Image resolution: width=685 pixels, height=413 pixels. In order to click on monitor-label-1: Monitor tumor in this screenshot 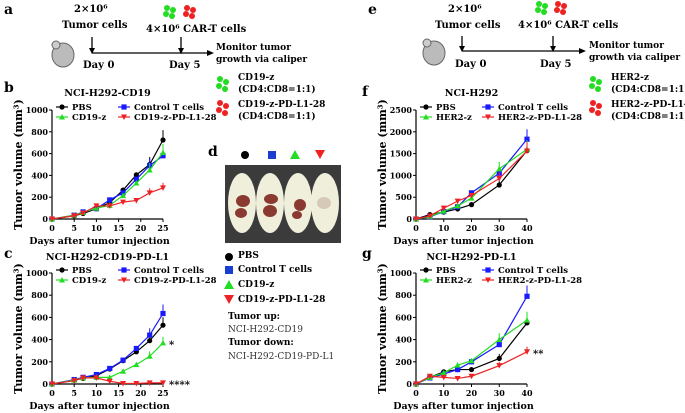, I will do `click(253, 48)`.